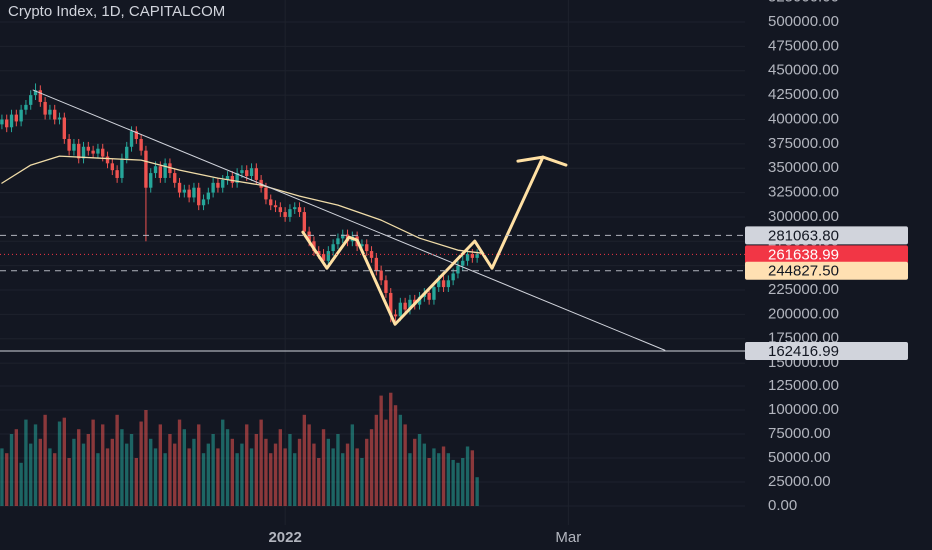  Describe the element at coordinates (803, 216) in the screenshot. I see `y-tick-label: 300000.00` at that location.